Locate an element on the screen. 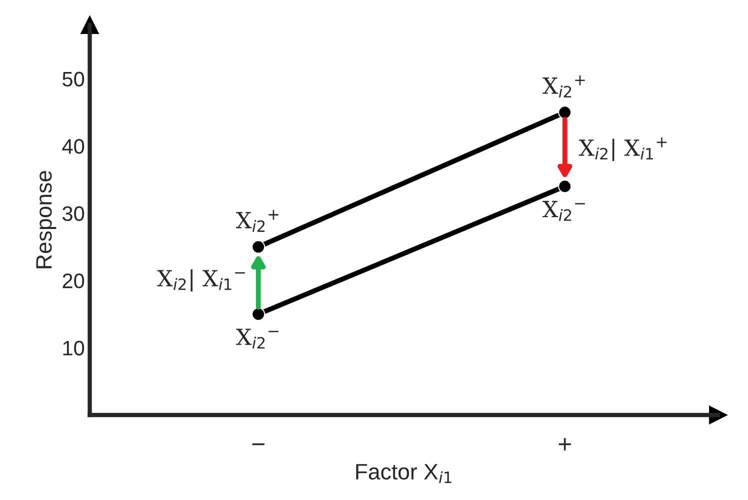  y-tick-label: 40 is located at coordinates (73, 146).